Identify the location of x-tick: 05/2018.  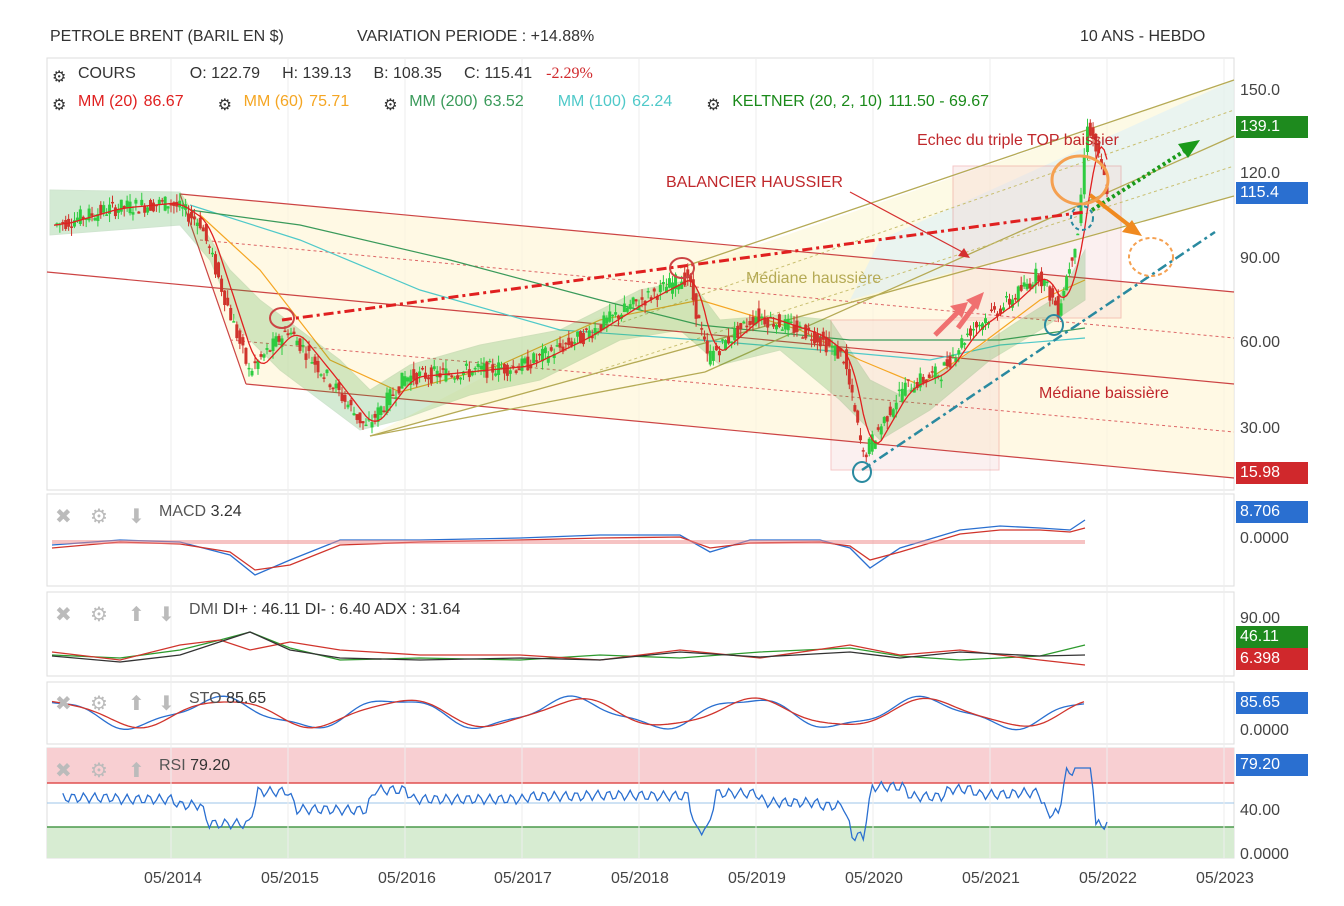
(640, 878).